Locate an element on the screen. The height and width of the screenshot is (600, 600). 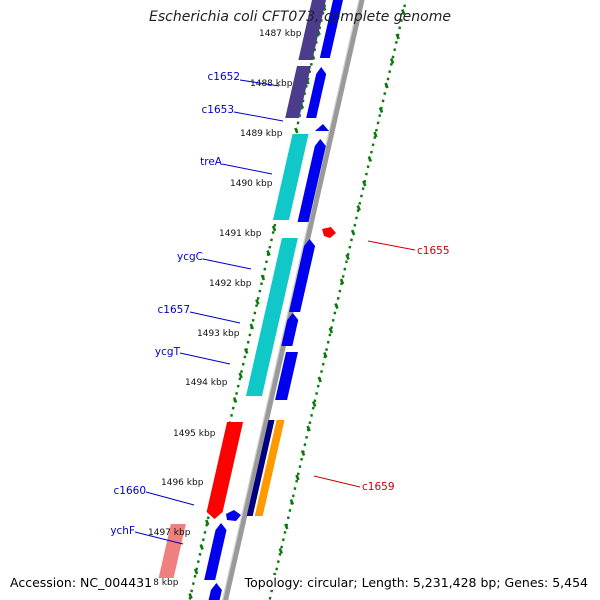
gene-band-pink is located at coordinates (172, 551).